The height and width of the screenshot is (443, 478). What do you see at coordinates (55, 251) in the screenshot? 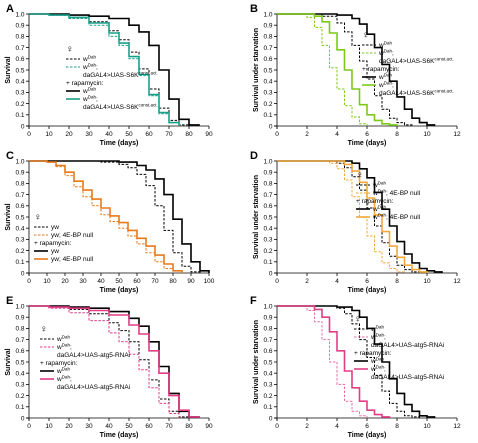
I see `legend-label: yw` at bounding box center [55, 251].